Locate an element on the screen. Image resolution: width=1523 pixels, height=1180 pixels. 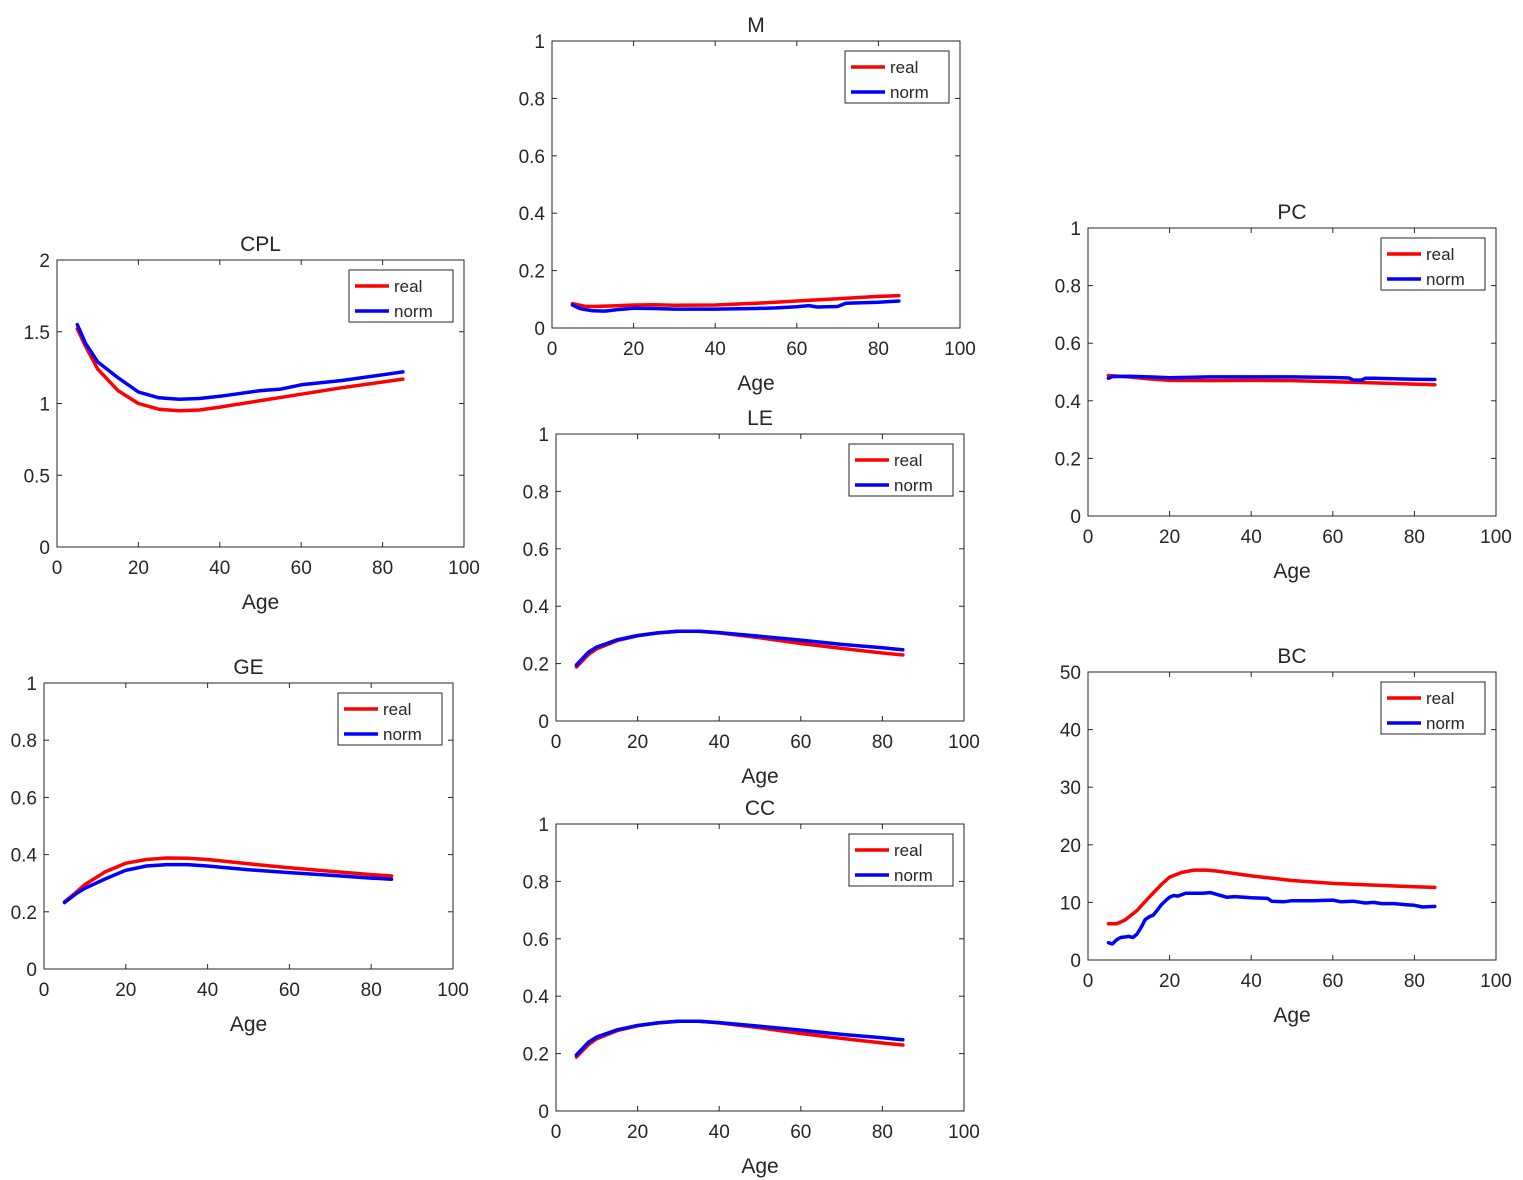
chart-m: 0 20 40 60 80 100 0 0.2 0.4 0.6 0.8 1 M Age real norm is located at coordinates (747, 204).